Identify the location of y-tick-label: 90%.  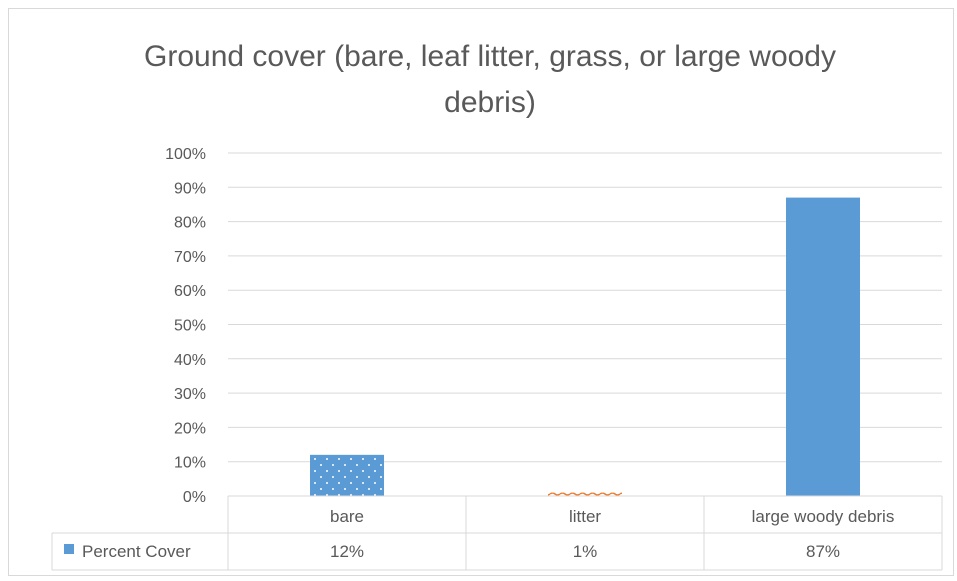
(190, 188).